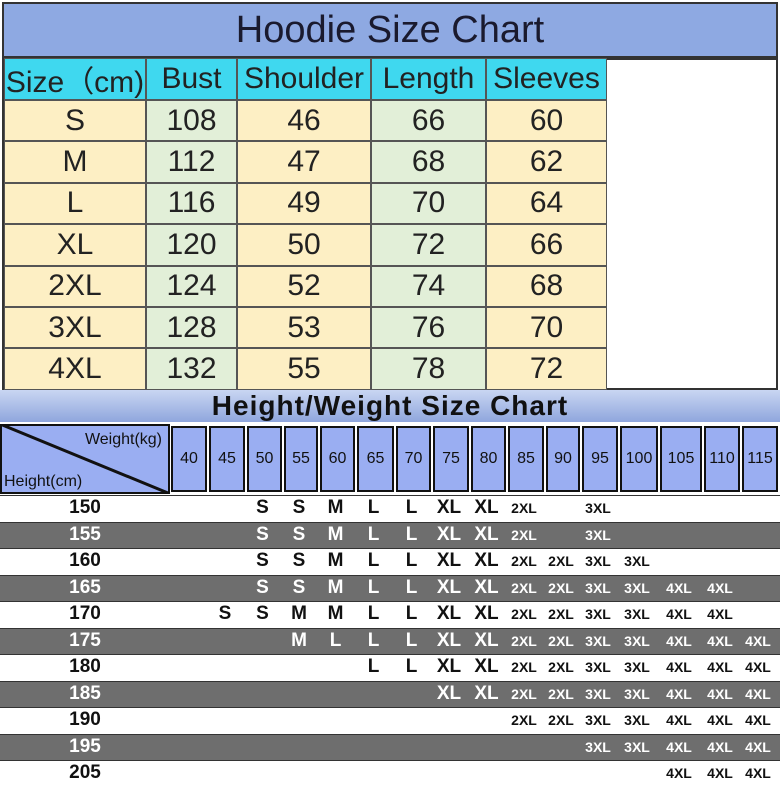 This screenshot has width=780, height=787. Describe the element at coordinates (227, 459) in the screenshot. I see `weight-header: 45` at that location.